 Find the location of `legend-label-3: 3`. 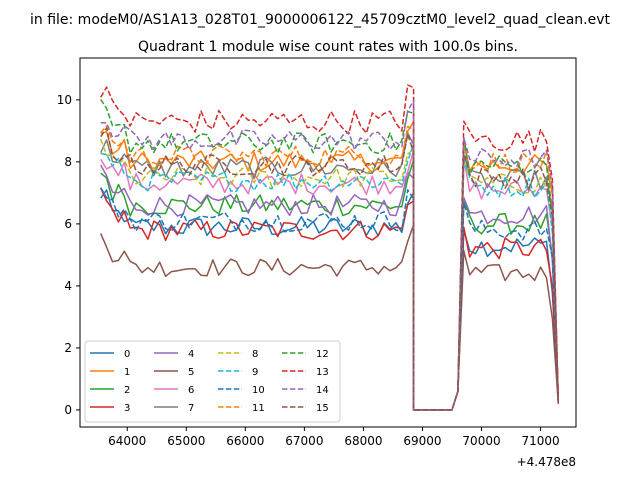

legend-label-3: 3 is located at coordinates (127, 408).